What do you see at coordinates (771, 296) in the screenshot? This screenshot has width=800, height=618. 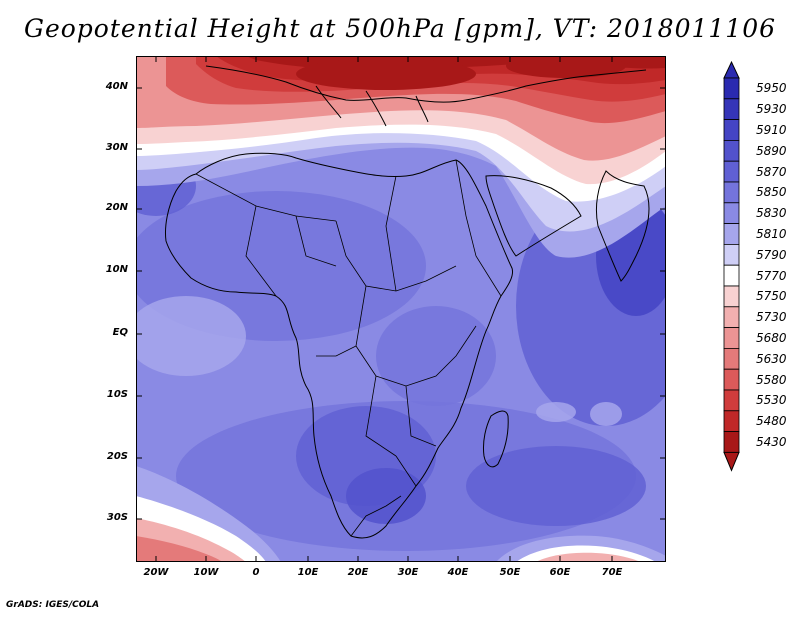 I see `colorbar-label: 5750` at bounding box center [771, 296].